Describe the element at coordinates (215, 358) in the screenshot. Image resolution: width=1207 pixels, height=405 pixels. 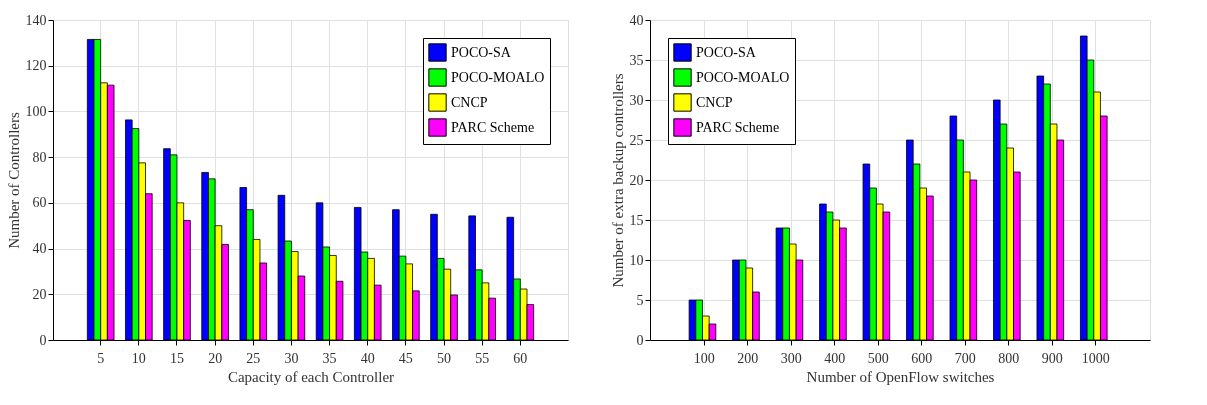
I see `x-tick-label: 20` at that location.